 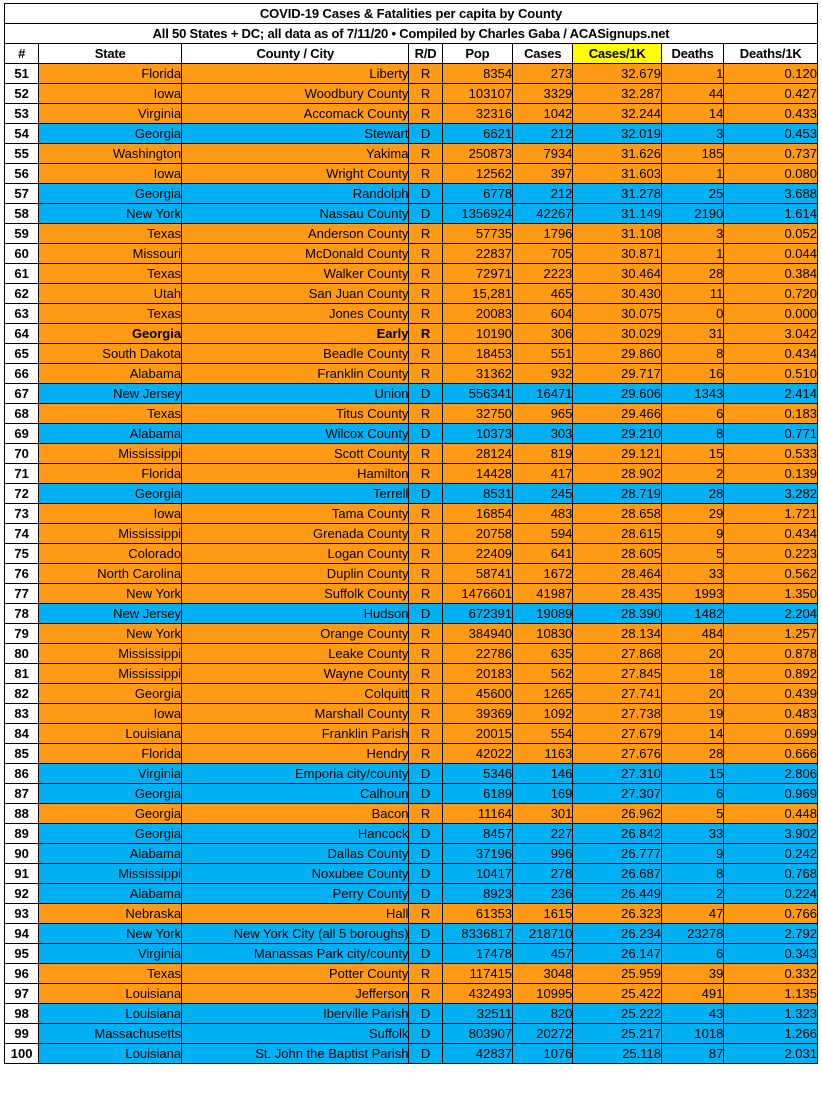 What do you see at coordinates (692, 293) in the screenshot?
I see `cell-deaths: 11` at bounding box center [692, 293].